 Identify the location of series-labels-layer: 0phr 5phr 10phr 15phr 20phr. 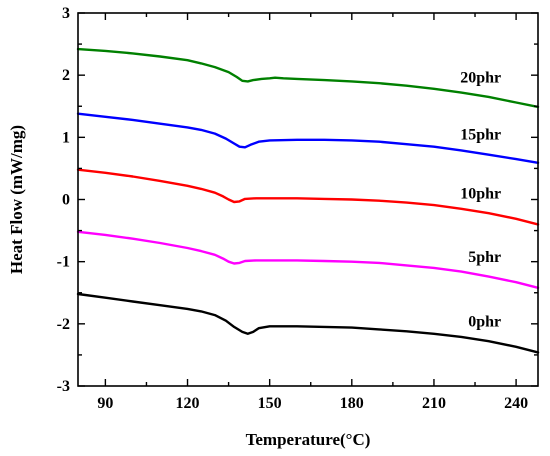
(480, 199).